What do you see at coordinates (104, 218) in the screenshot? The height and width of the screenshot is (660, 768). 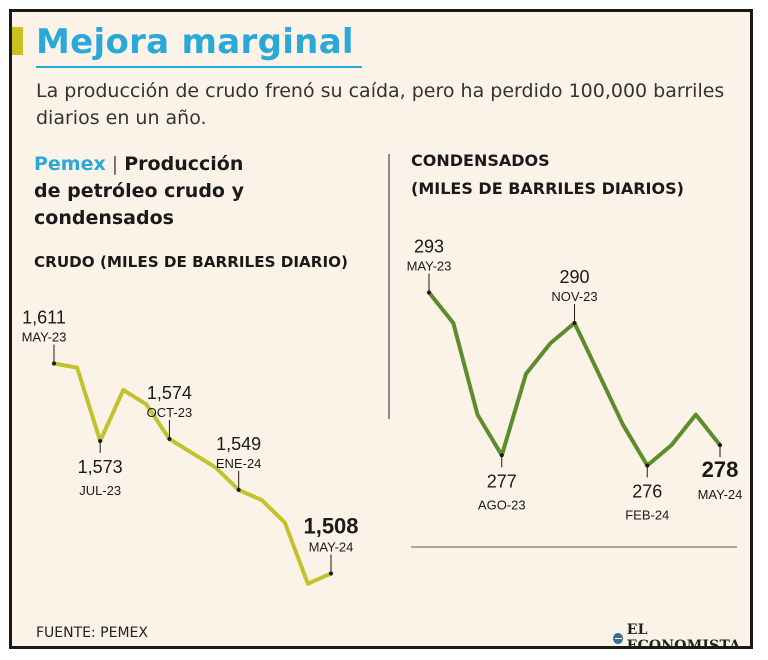 I see `chart-title-line: condensados` at bounding box center [104, 218].